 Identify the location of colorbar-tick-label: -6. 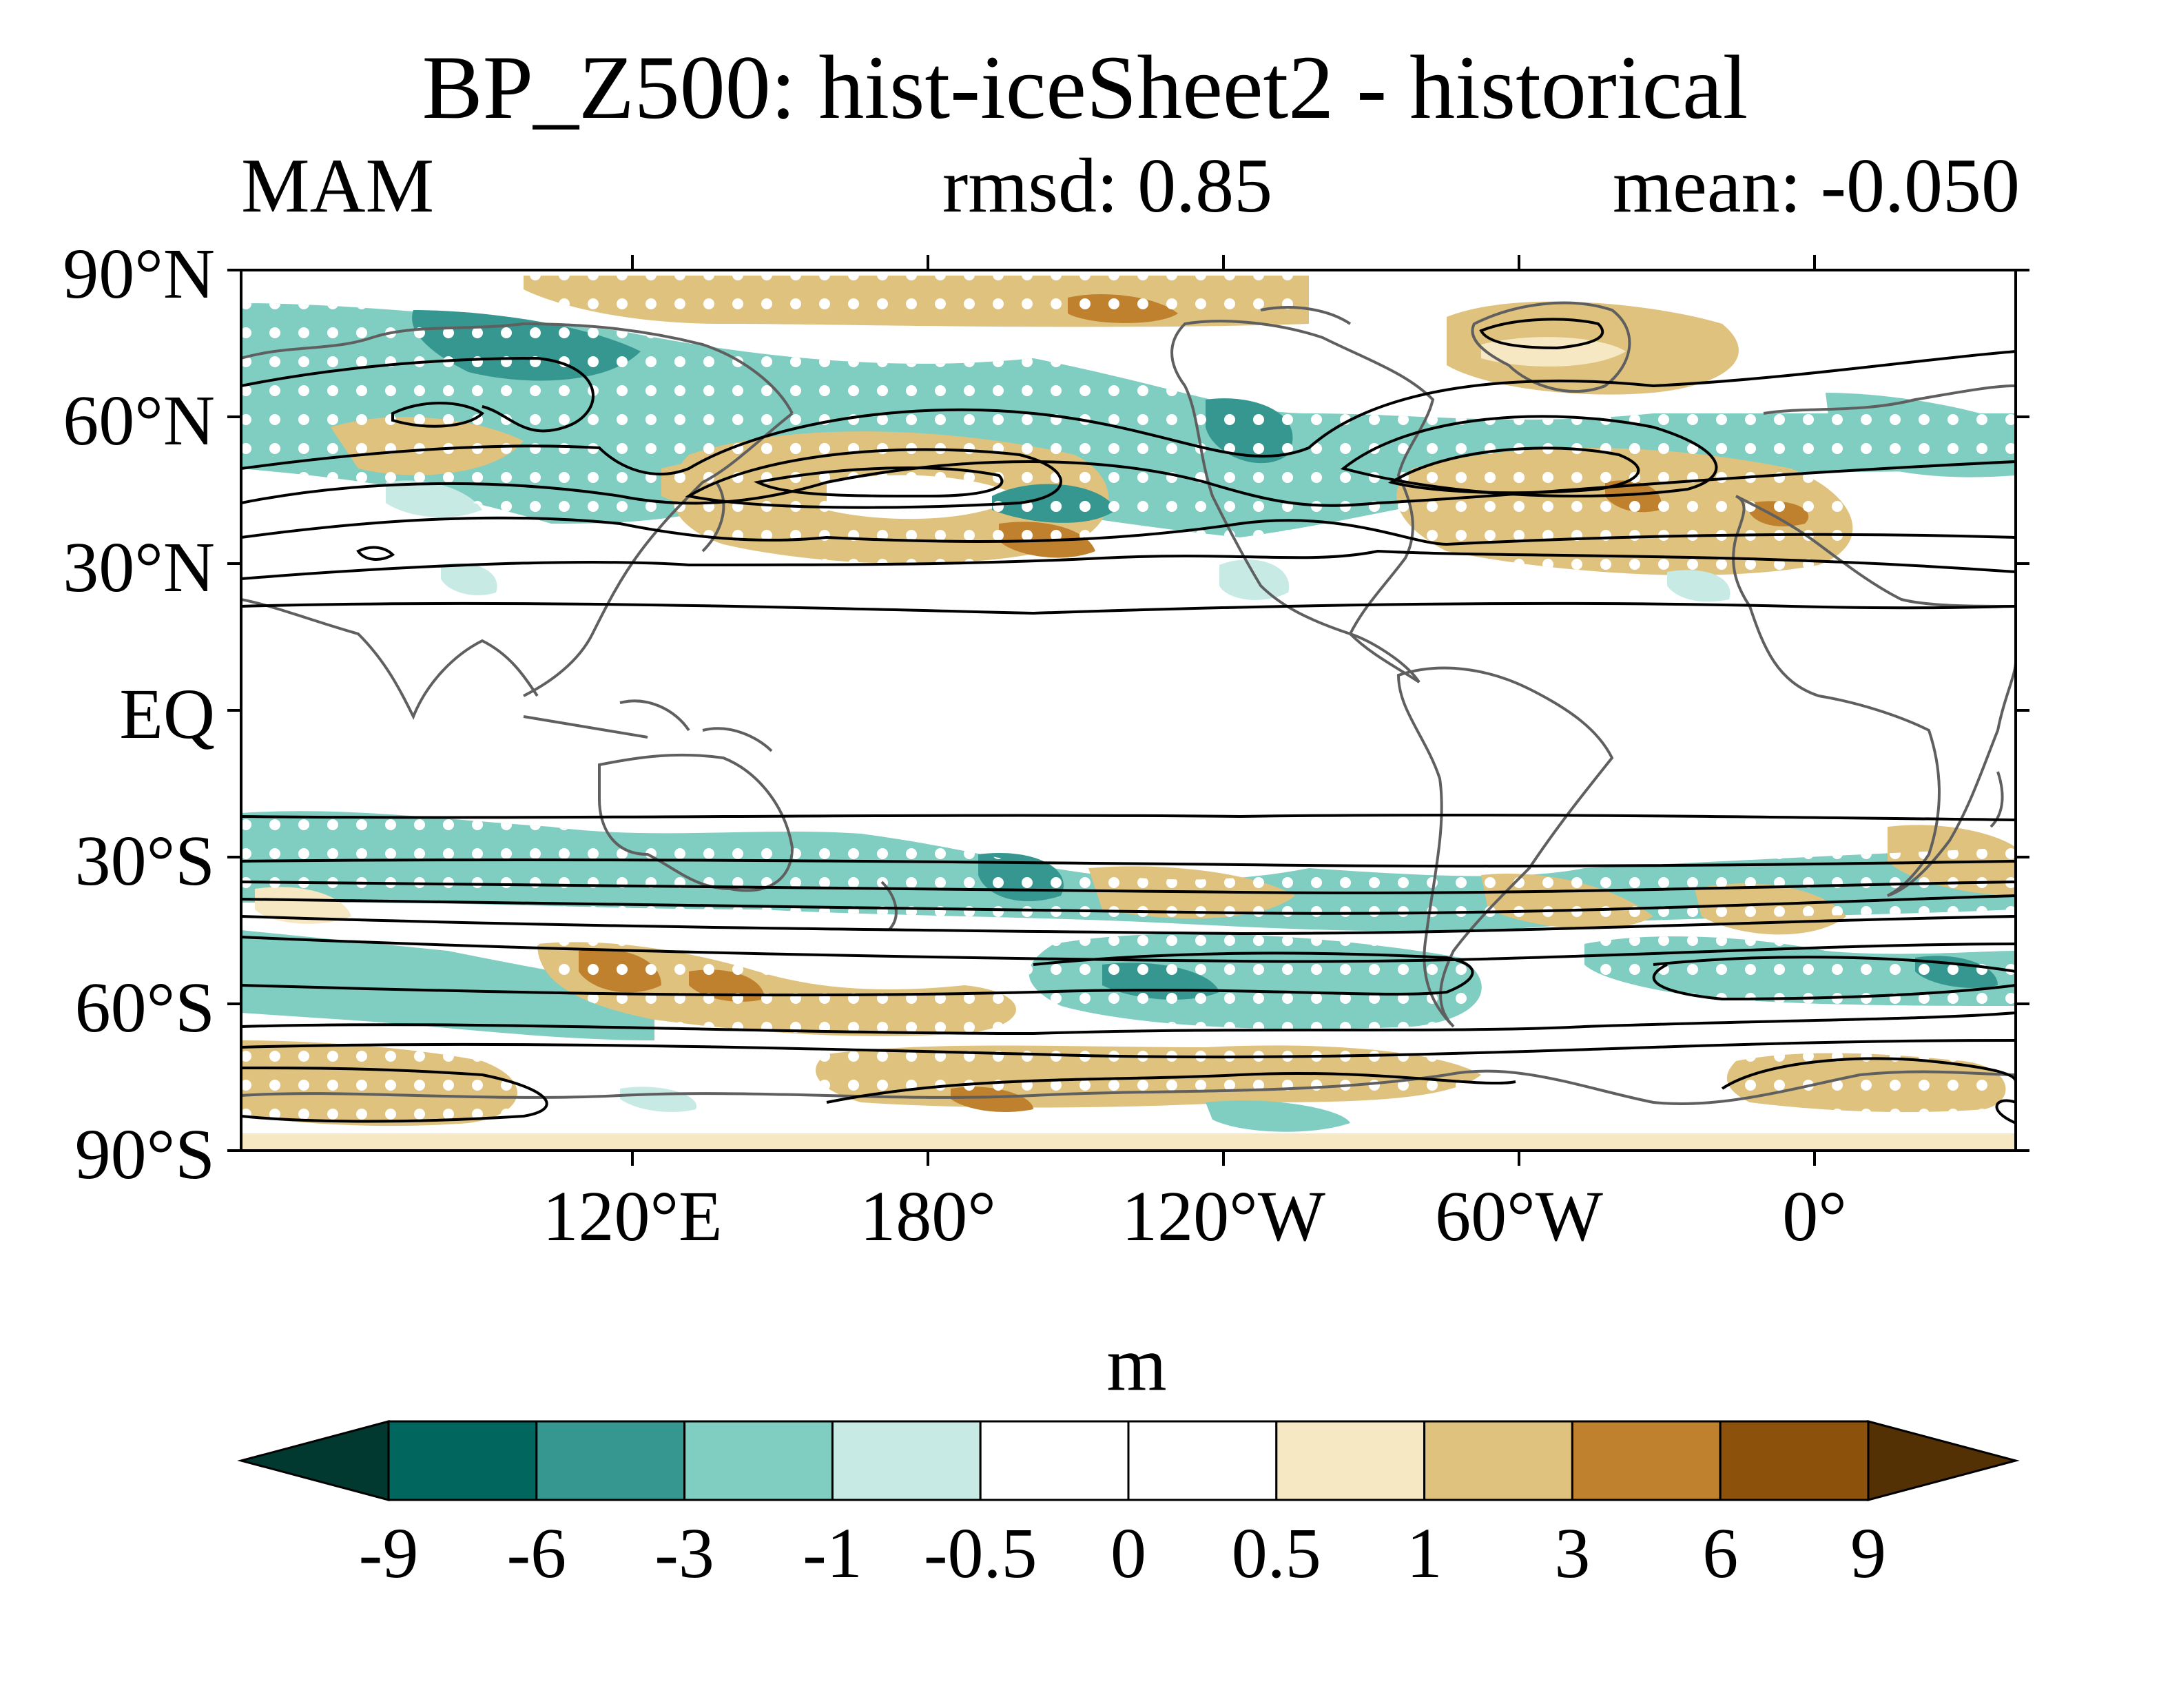
(536, 1553).